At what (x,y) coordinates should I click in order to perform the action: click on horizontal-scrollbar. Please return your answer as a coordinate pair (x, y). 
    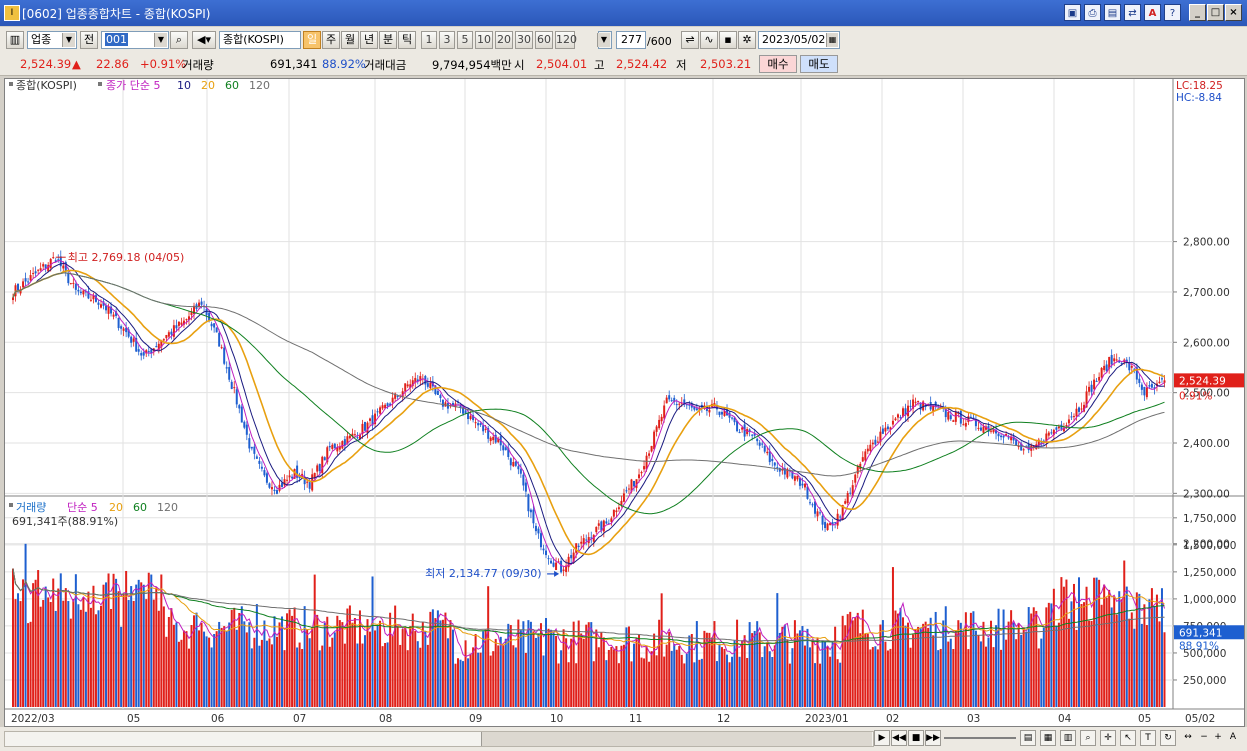
    Looking at the image, I should click on (439, 739).